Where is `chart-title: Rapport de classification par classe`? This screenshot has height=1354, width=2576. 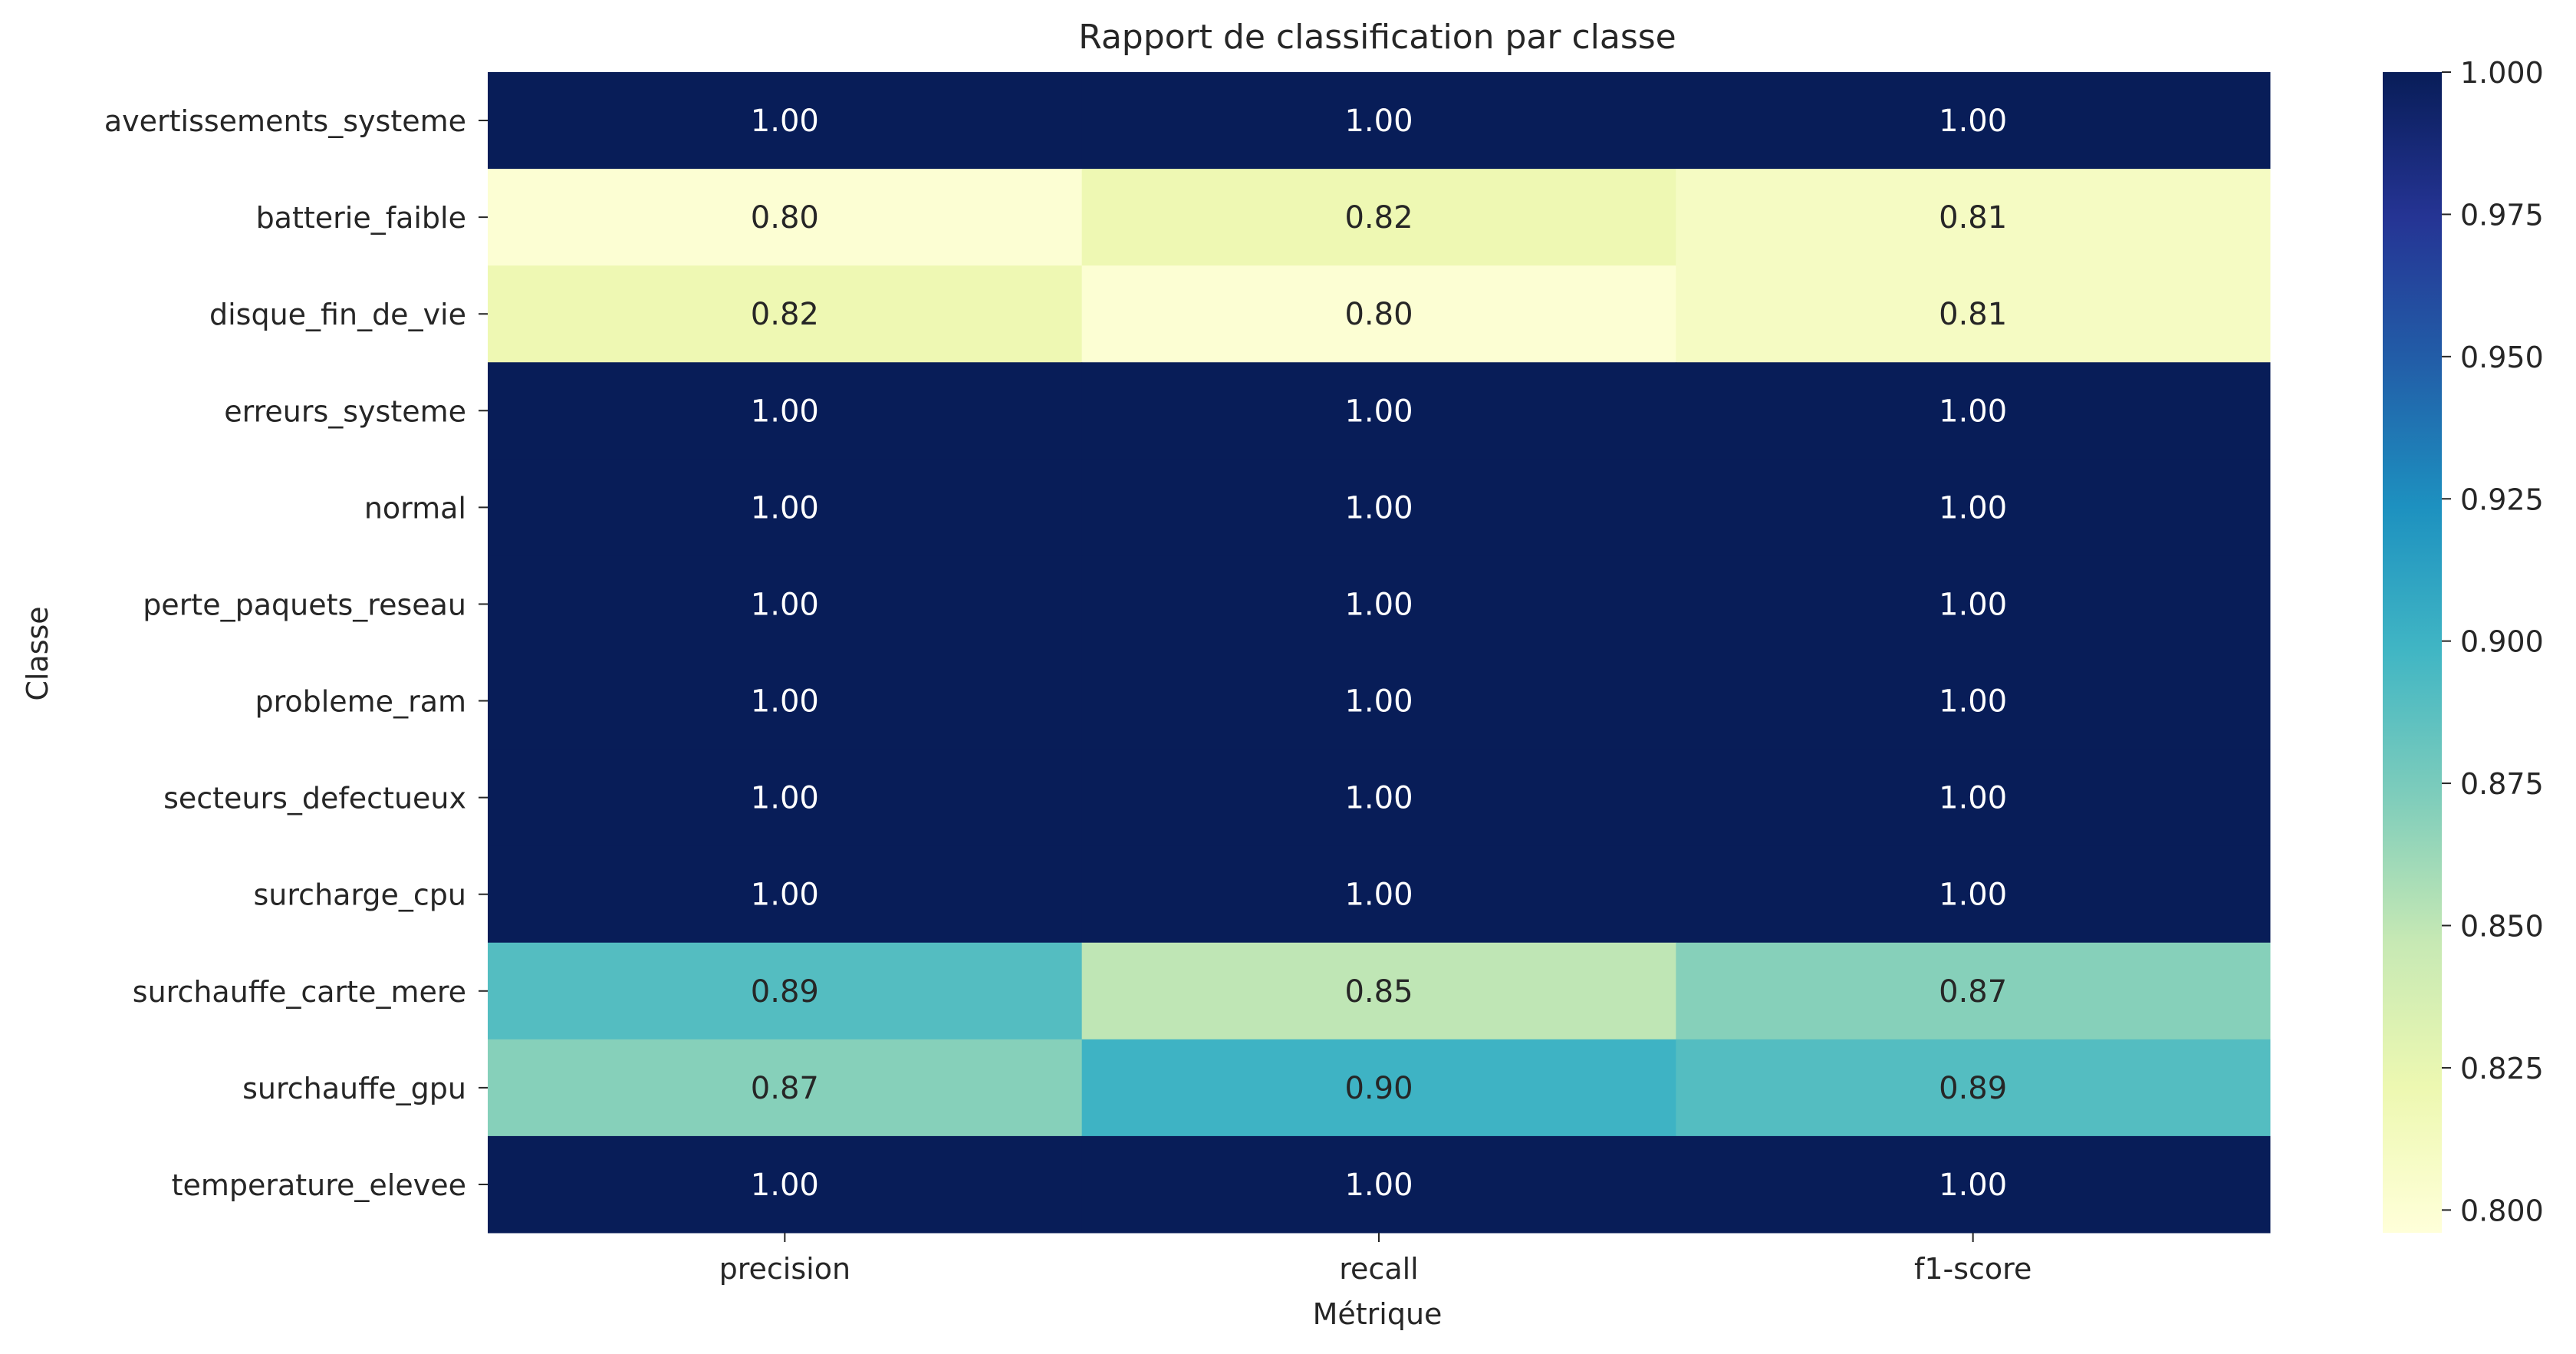 chart-title: Rapport de classification par classe is located at coordinates (1377, 37).